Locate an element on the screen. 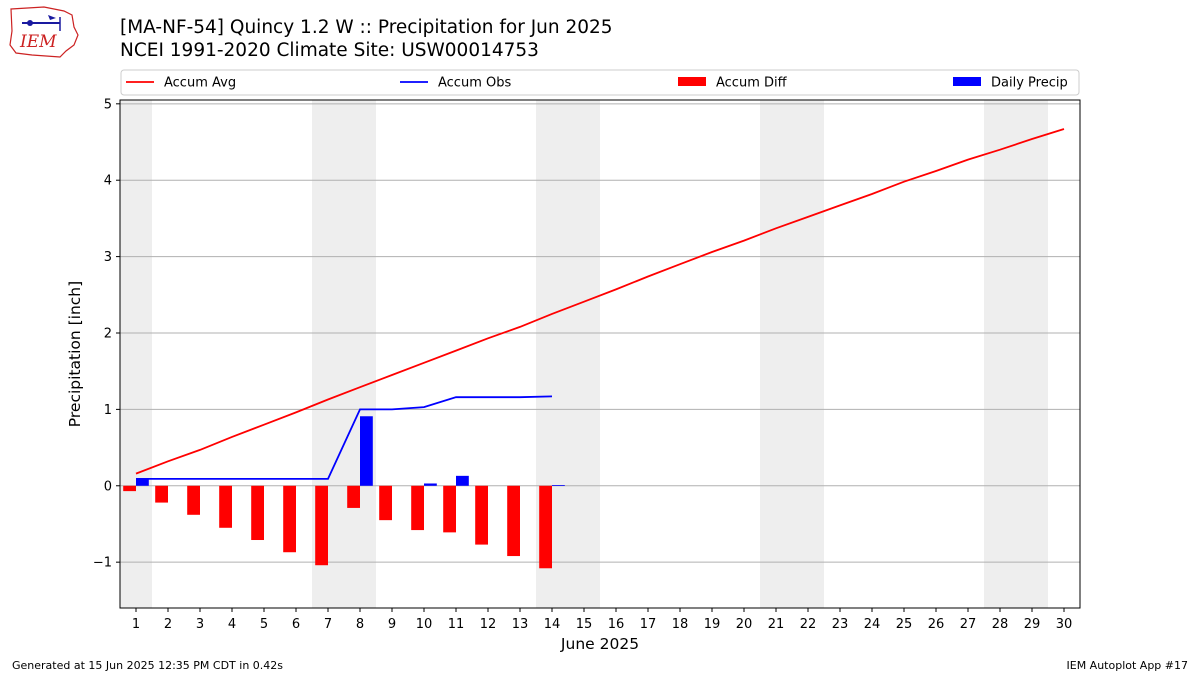 The image size is (1200, 675). x-tick-label-22: 22 is located at coordinates (808, 624).